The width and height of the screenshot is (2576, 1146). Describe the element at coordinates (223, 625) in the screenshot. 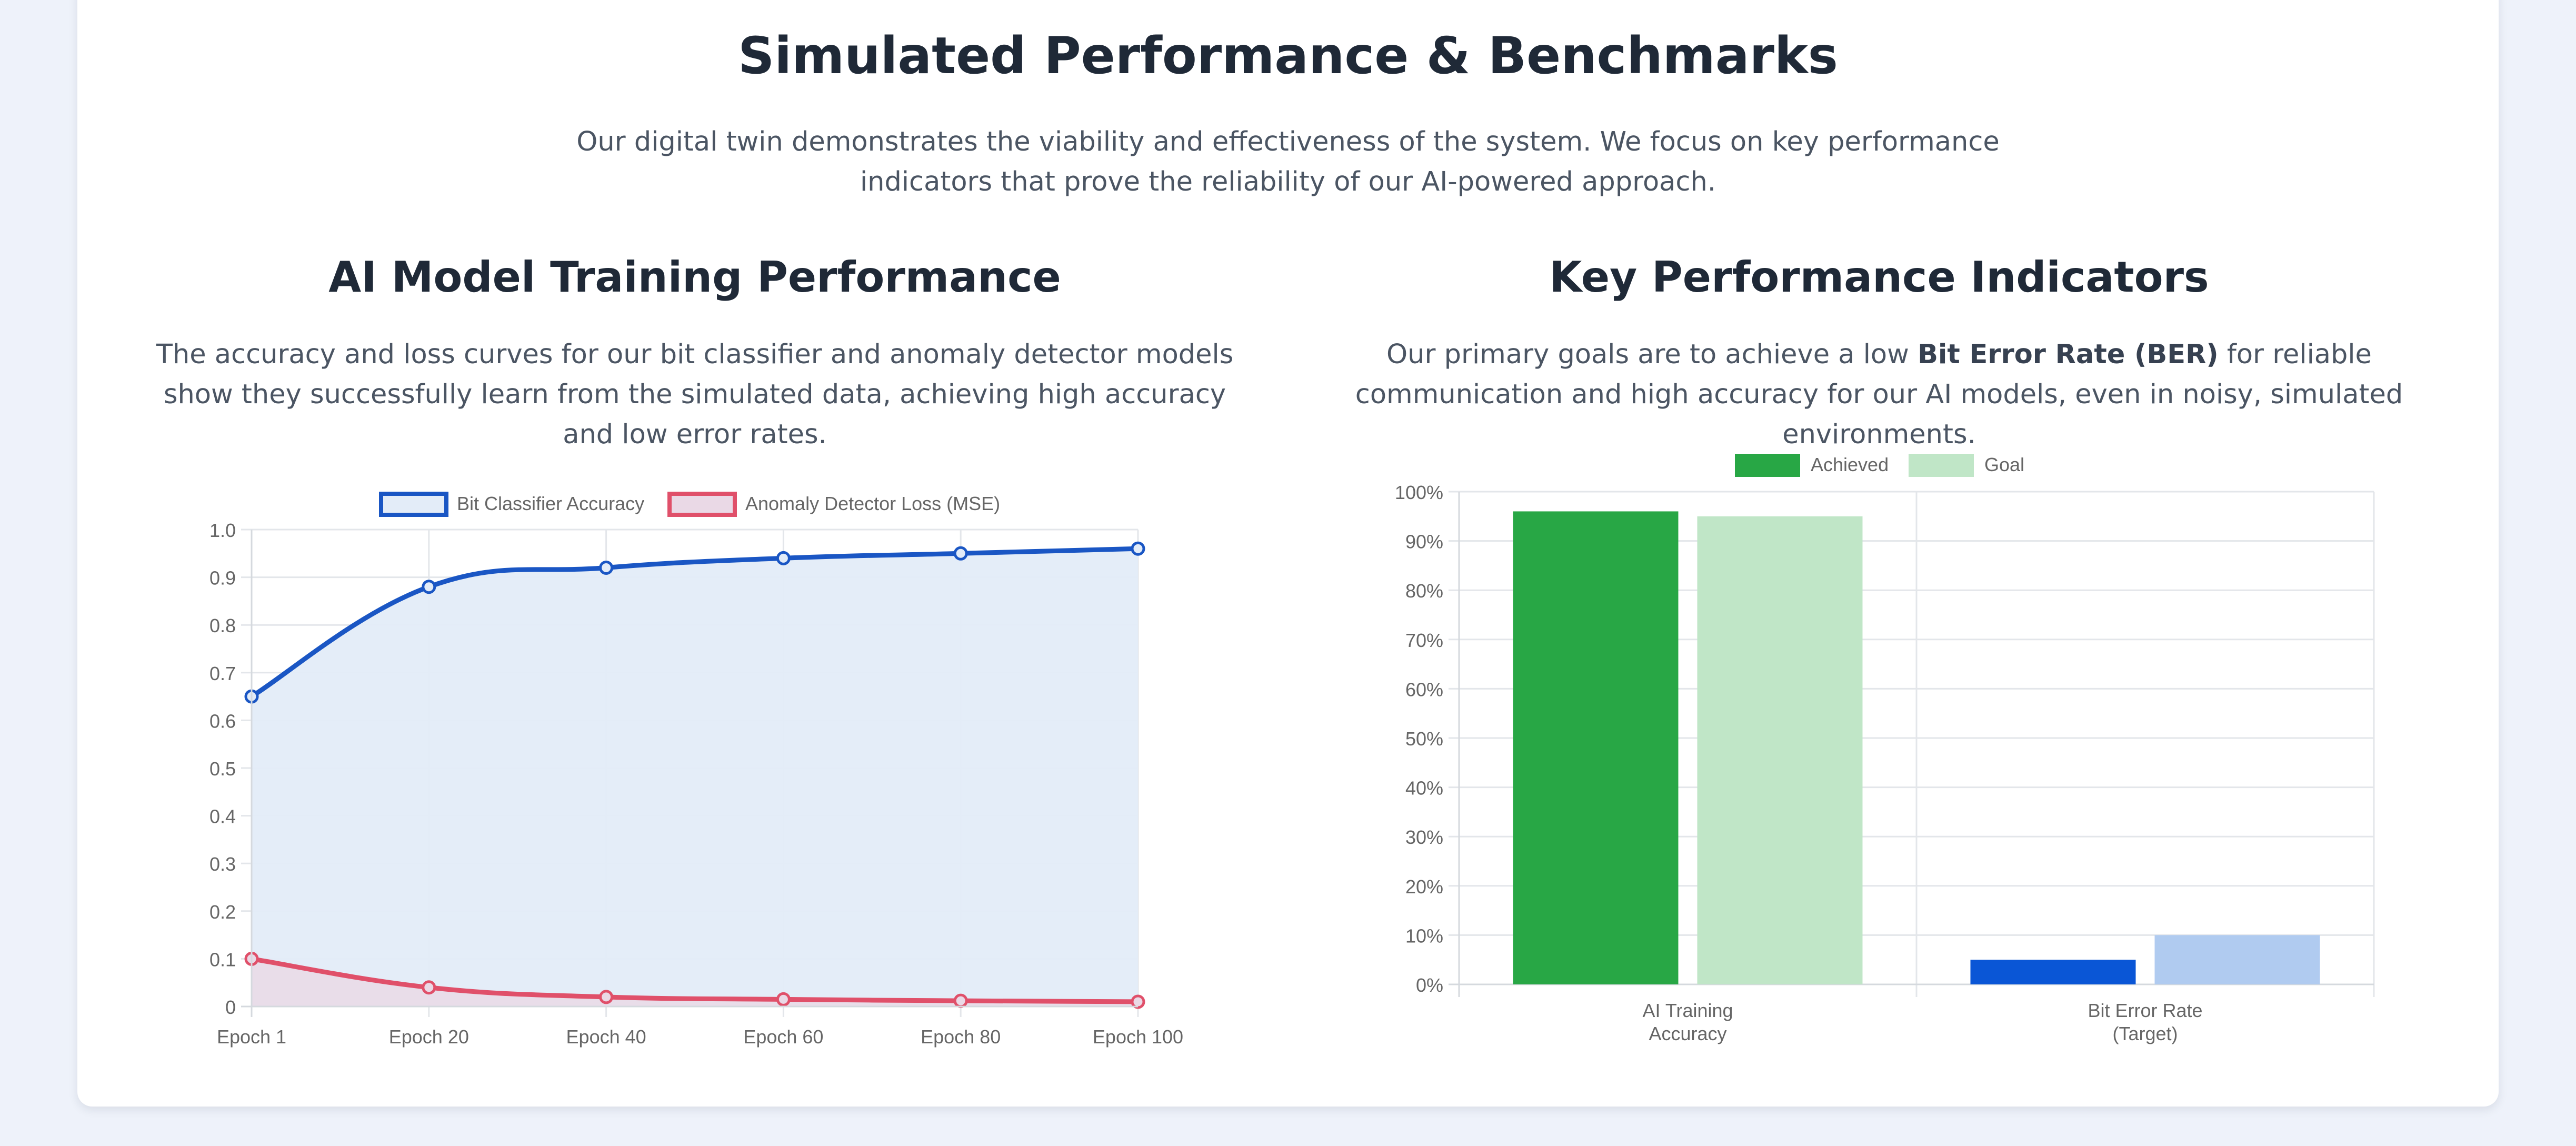

I see `y-tick-label: 0.8` at that location.